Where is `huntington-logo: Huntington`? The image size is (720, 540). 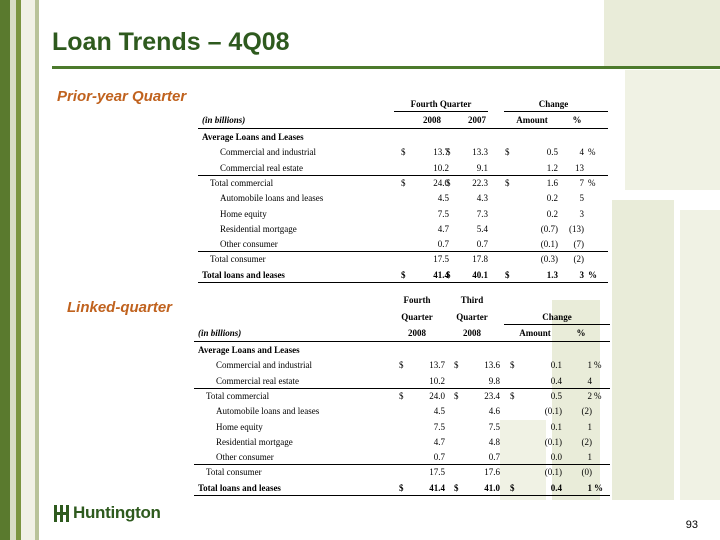 huntington-logo: Huntington is located at coordinates (107, 513).